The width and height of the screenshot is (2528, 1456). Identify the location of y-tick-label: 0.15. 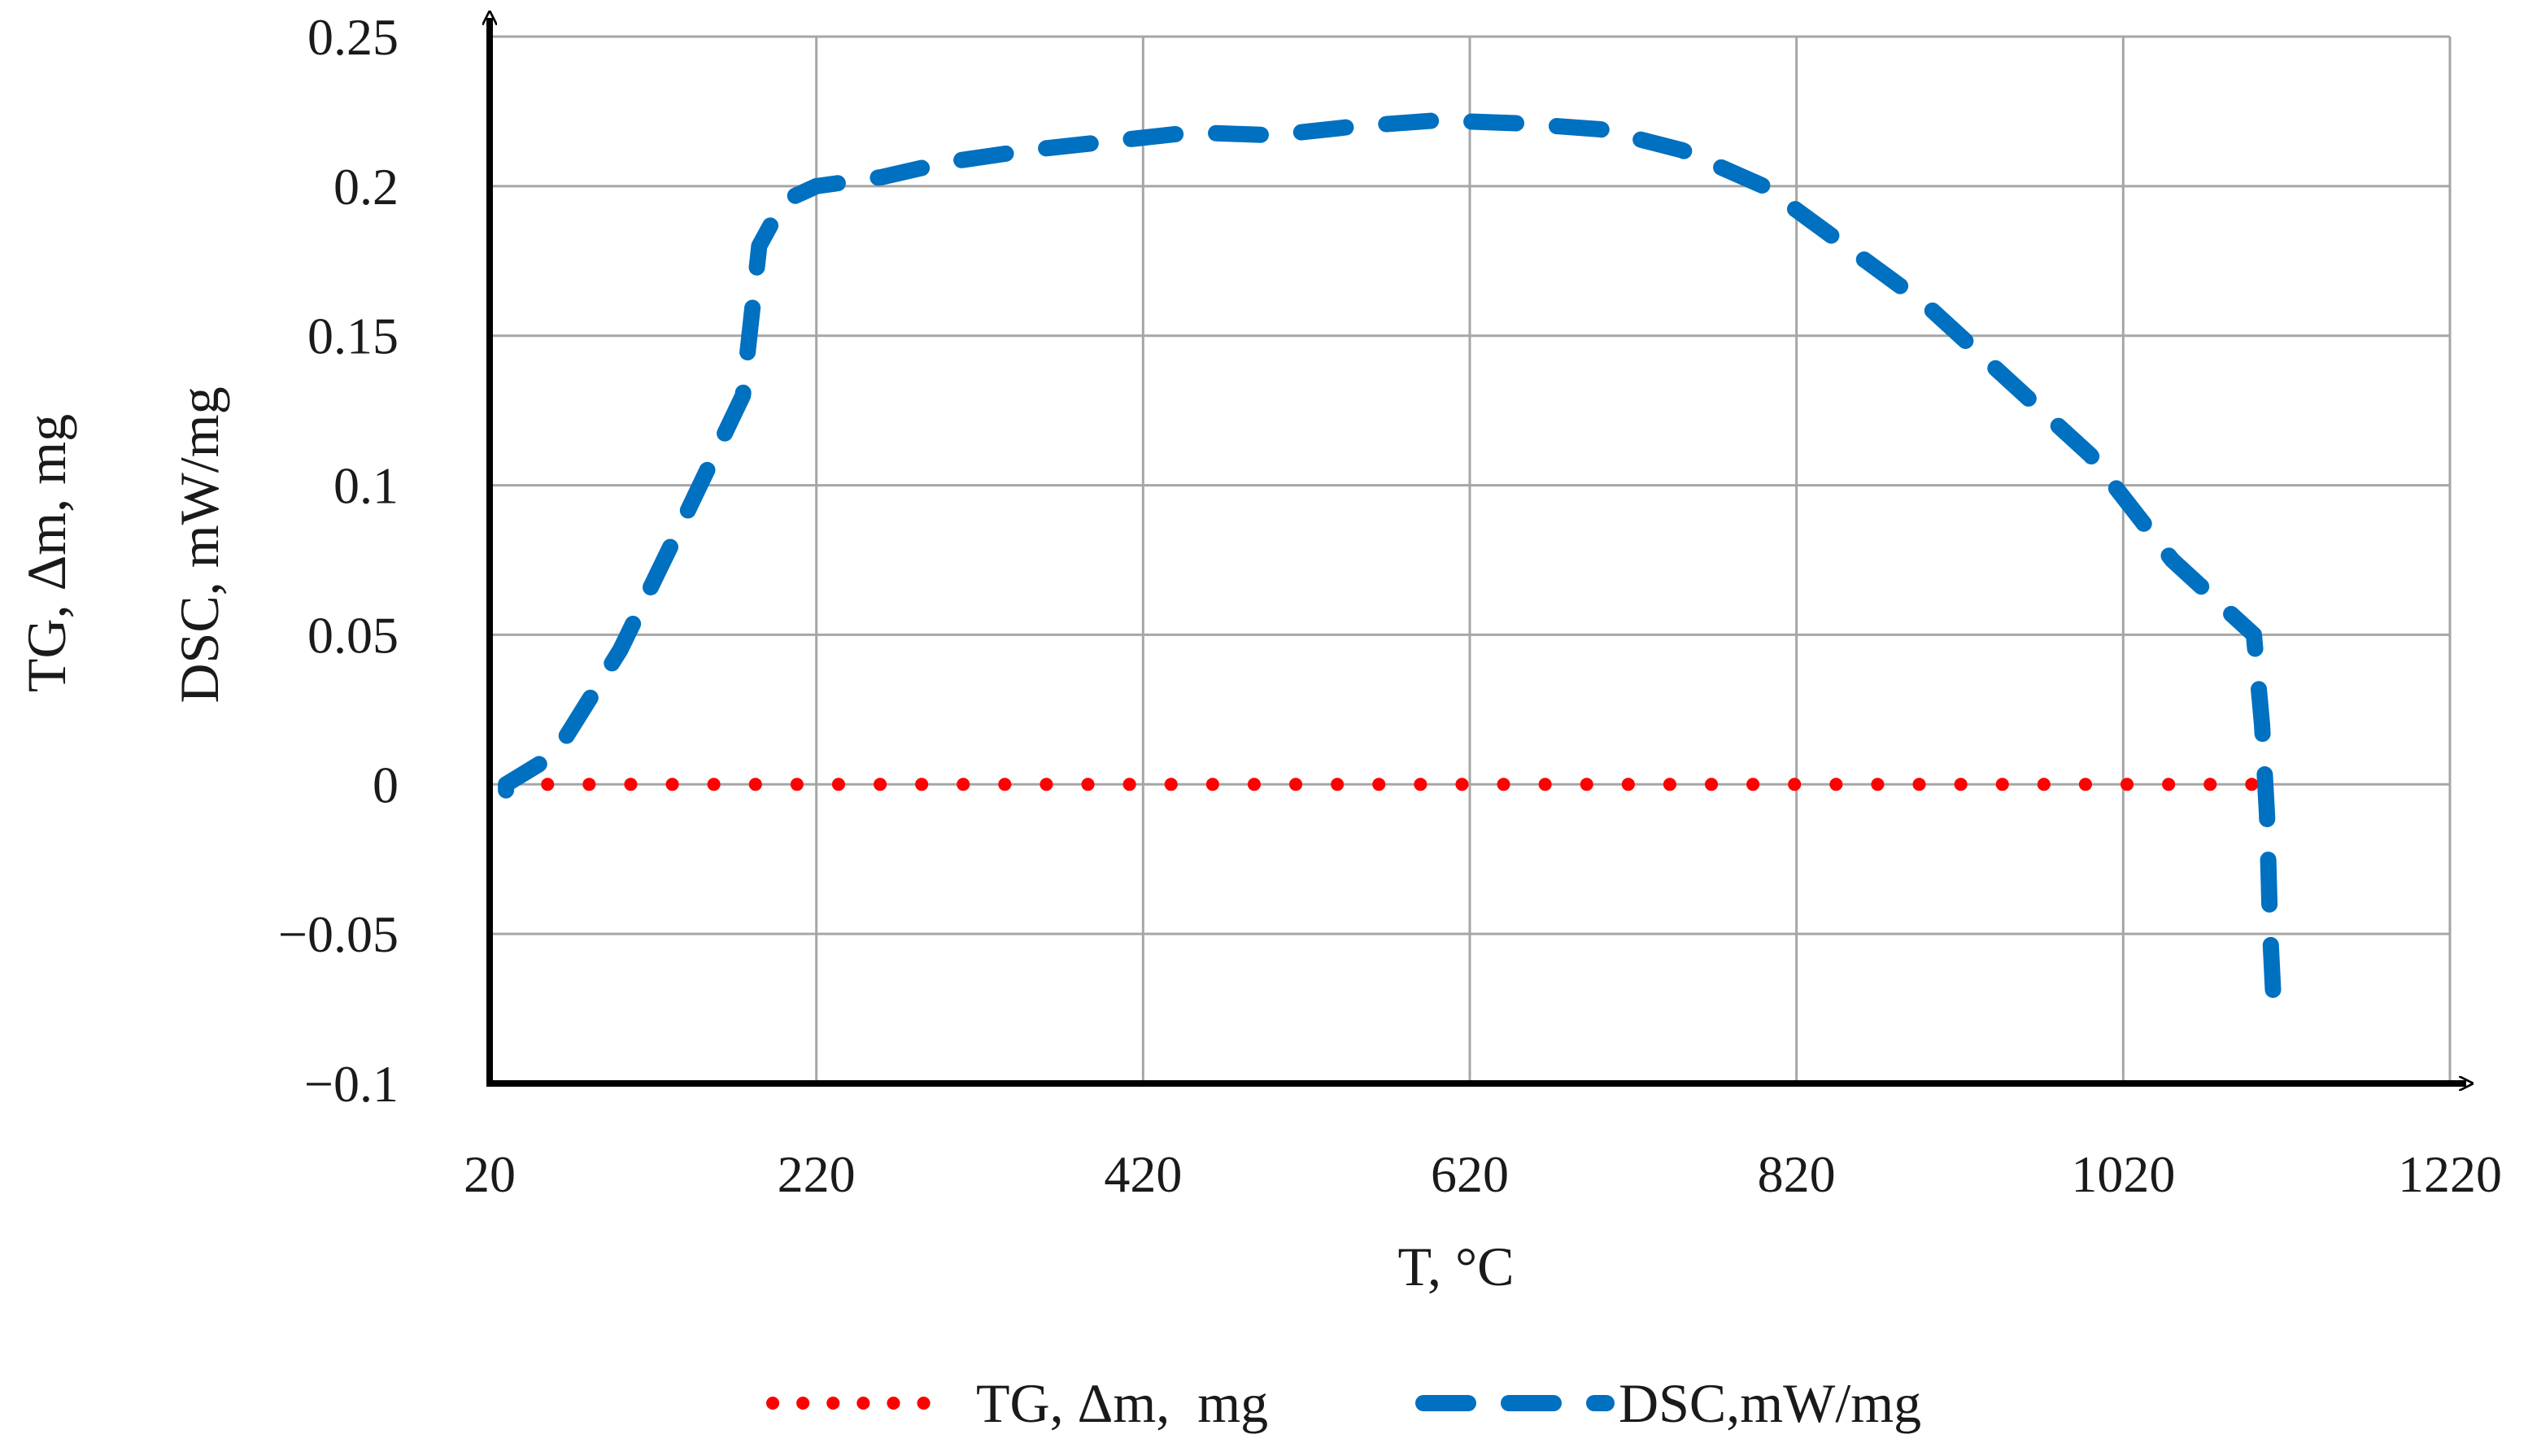
(353, 336).